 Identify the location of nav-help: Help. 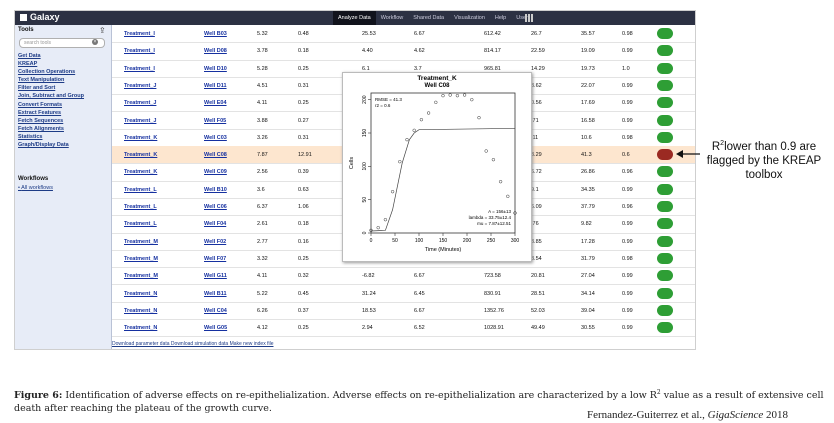
(500, 18).